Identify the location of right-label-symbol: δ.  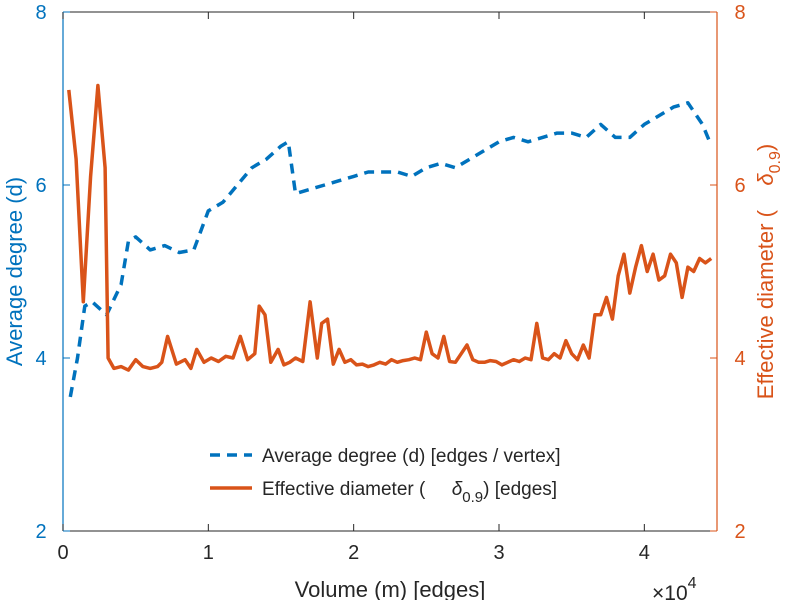
(765, 179).